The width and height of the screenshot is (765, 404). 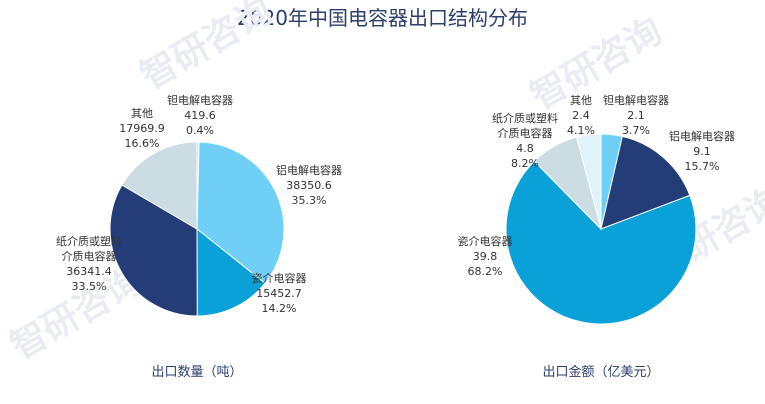 What do you see at coordinates (309, 185) in the screenshot?
I see `slice-label: 铝电解电容器 38350.6 35.3%` at bounding box center [309, 185].